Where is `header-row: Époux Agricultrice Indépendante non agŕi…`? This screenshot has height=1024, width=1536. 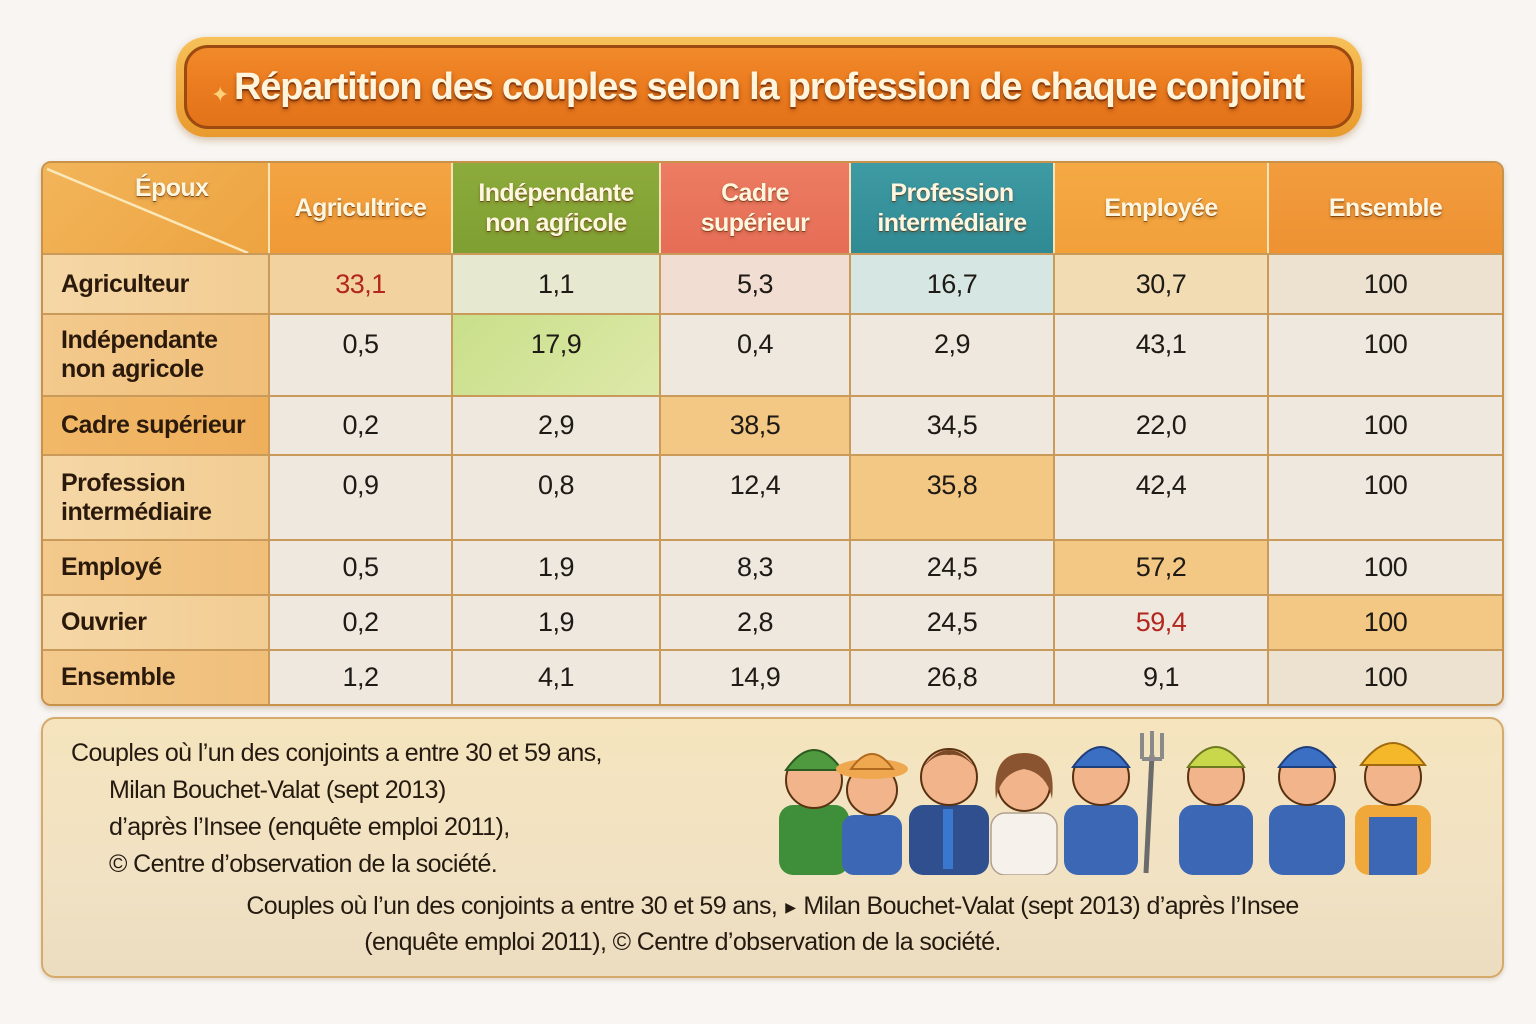 header-row: Époux Agricultrice Indépendante non agŕi… is located at coordinates (772, 209).